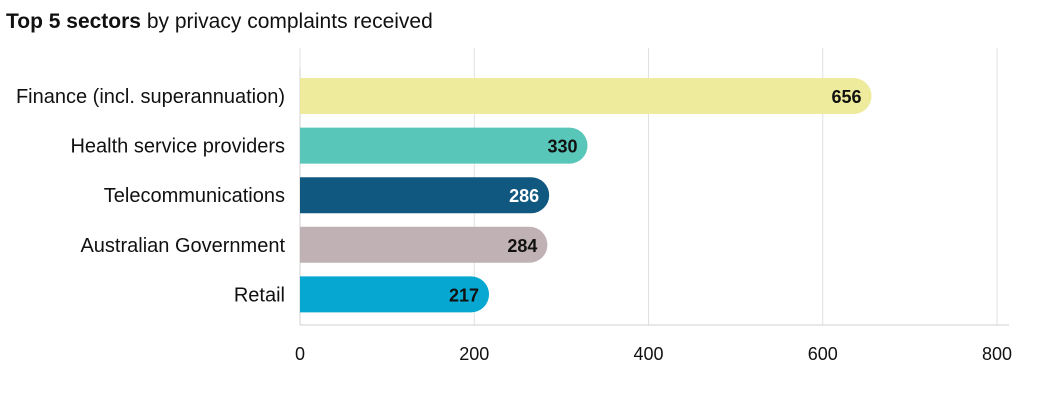 The image size is (1045, 417). I want to click on category-label-4: Retail, so click(259, 295).